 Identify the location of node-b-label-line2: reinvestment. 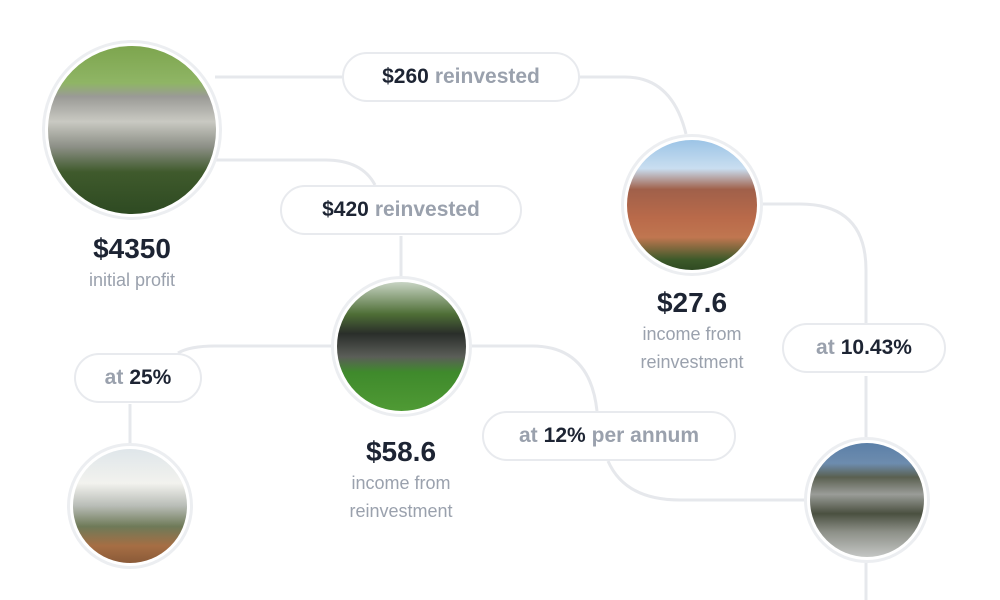
(692, 362).